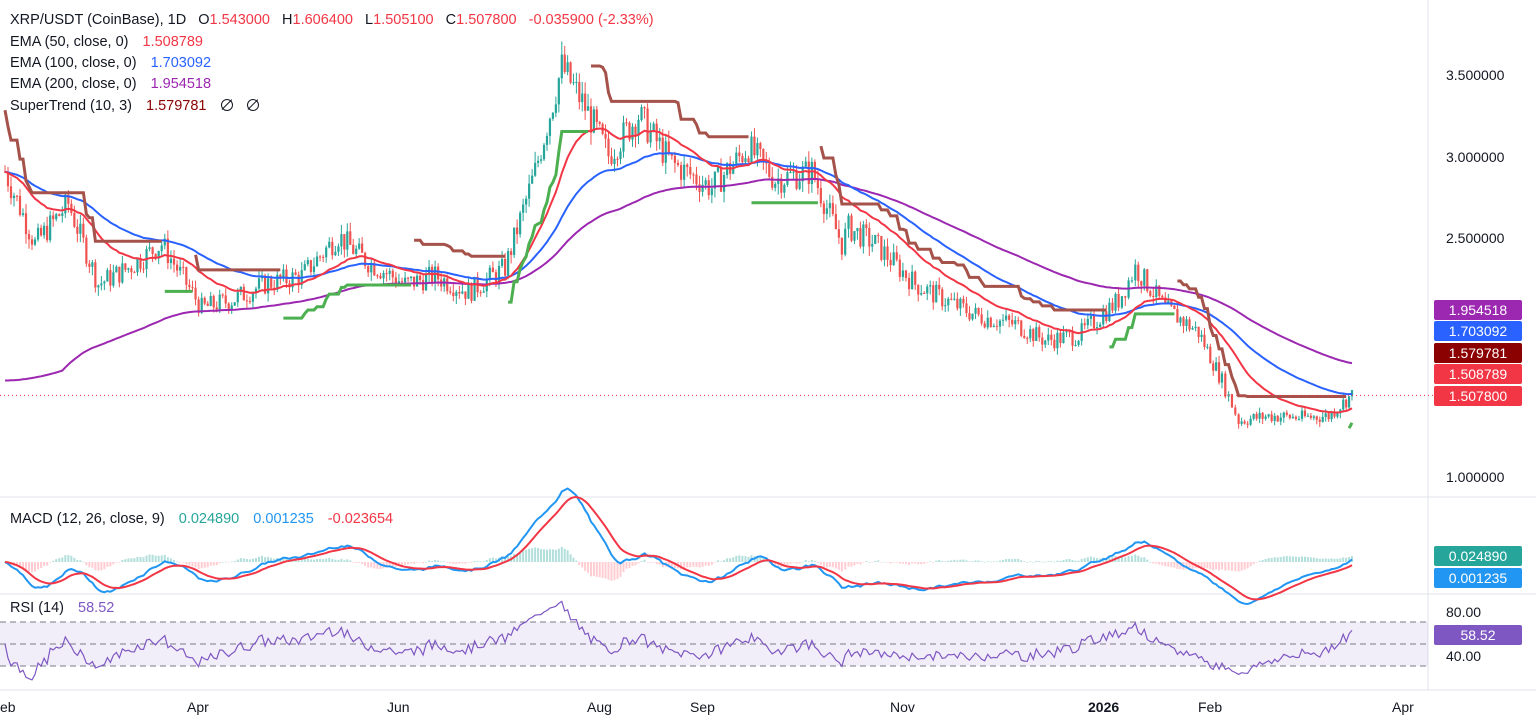 The width and height of the screenshot is (1536, 725). What do you see at coordinates (1104, 707) in the screenshot?
I see `time-tick-label: 2026` at bounding box center [1104, 707].